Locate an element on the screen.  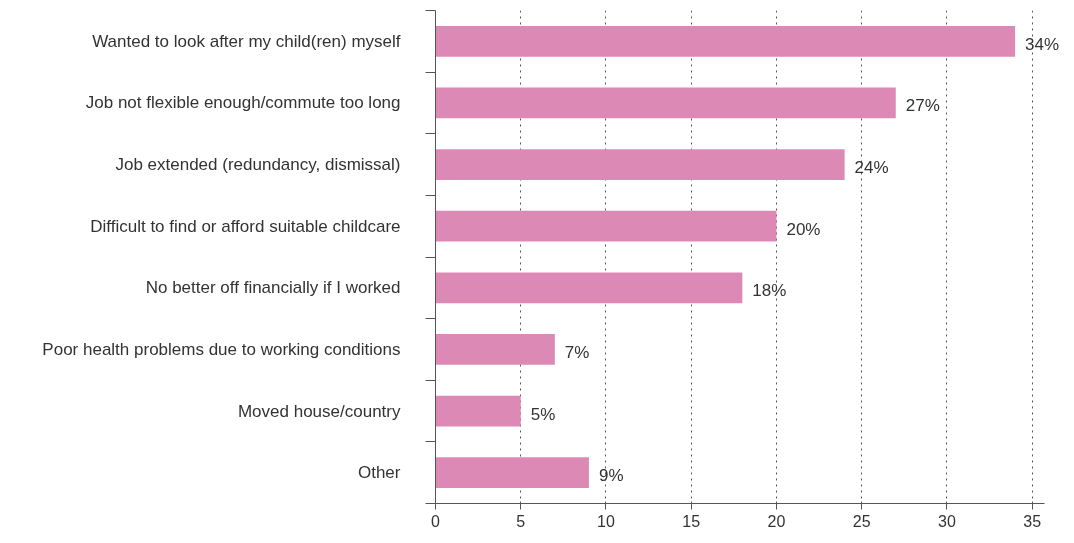
x-tick-label: 20 is located at coordinates (776, 521).